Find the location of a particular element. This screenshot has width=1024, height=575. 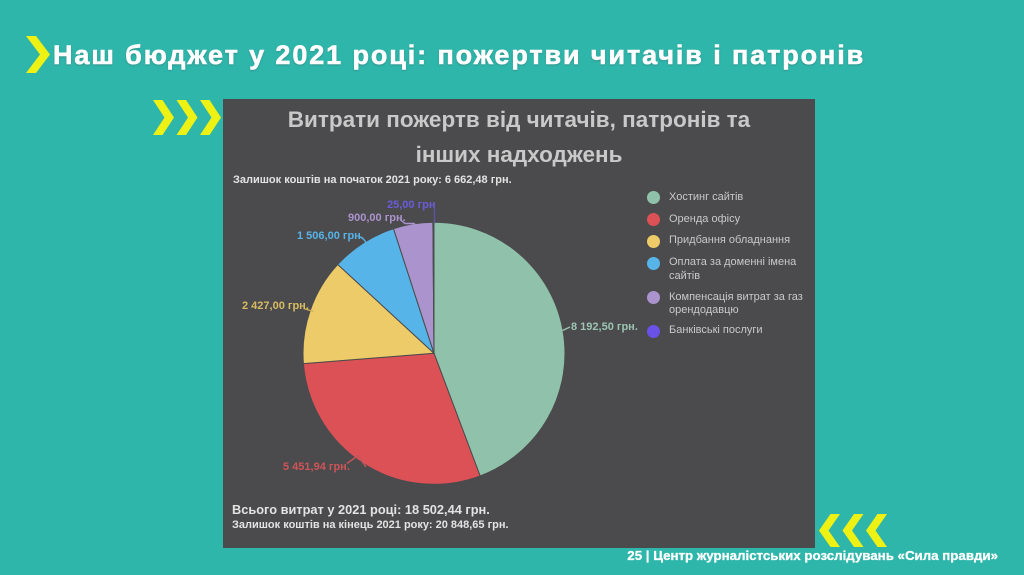

svg-text: 8 192,50 грн. is located at coordinates (604, 327).